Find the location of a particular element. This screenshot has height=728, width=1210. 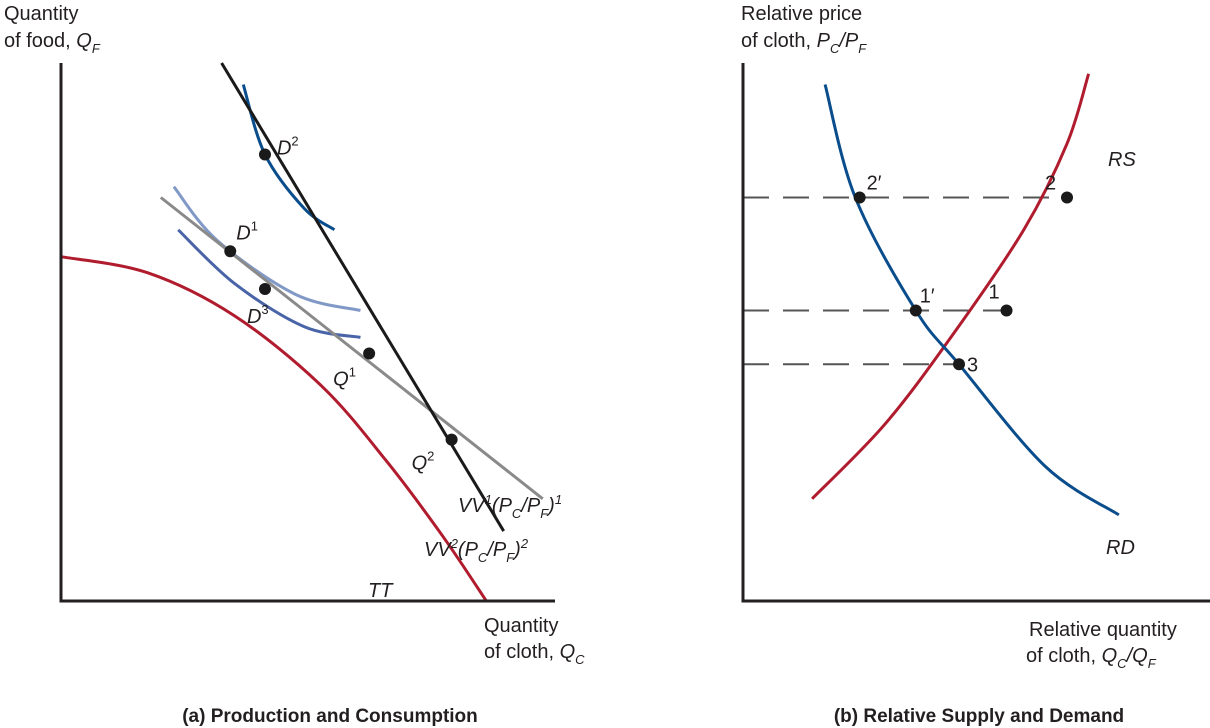

label-vv1-part: /P is located at coordinates (530, 506).